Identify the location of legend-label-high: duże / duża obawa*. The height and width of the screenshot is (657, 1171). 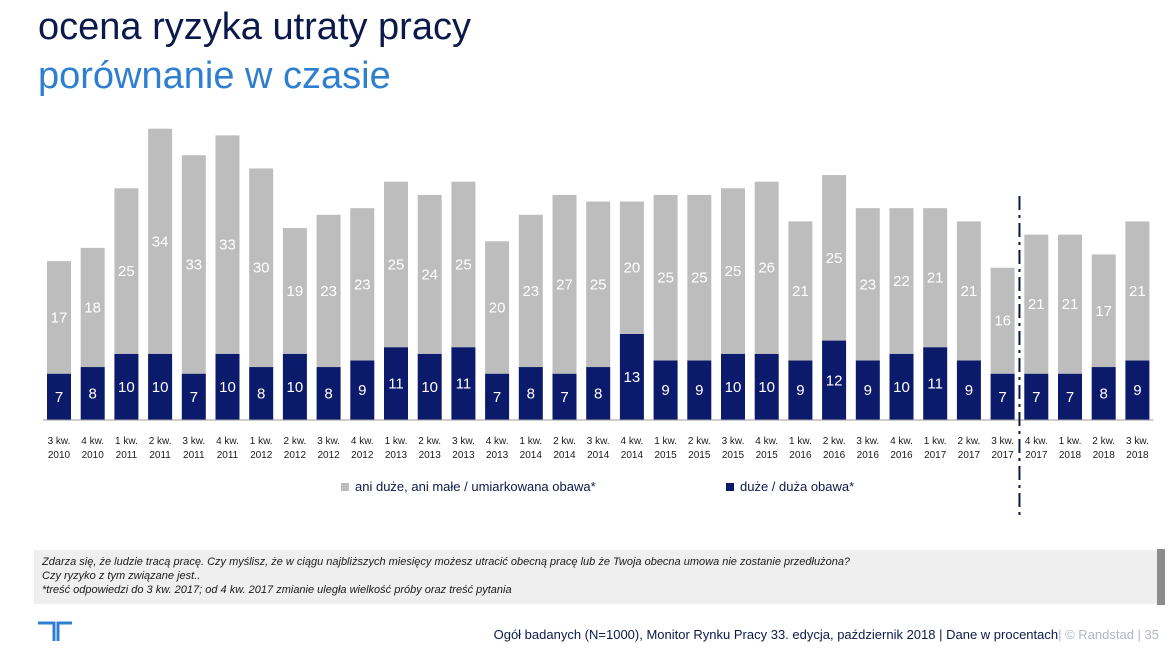
(797, 486).